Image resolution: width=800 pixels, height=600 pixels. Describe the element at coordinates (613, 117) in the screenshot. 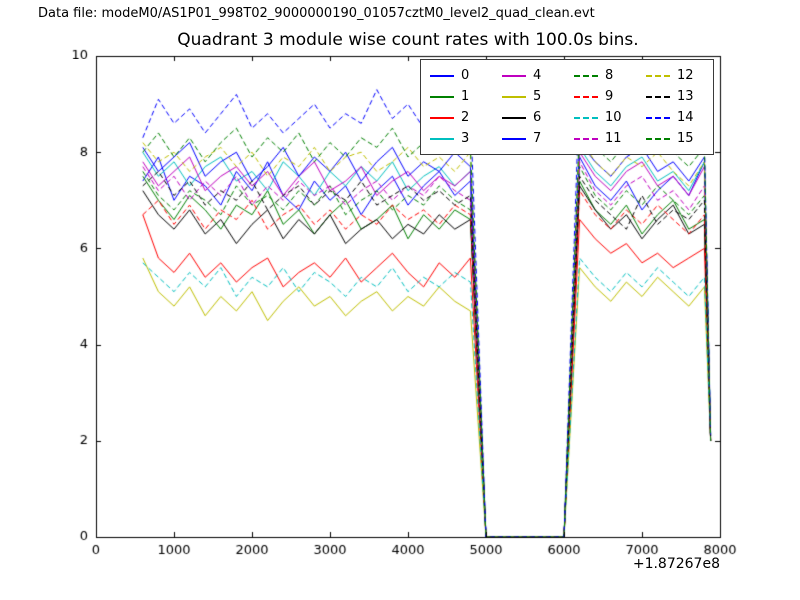

I see `legend-label: 10` at that location.